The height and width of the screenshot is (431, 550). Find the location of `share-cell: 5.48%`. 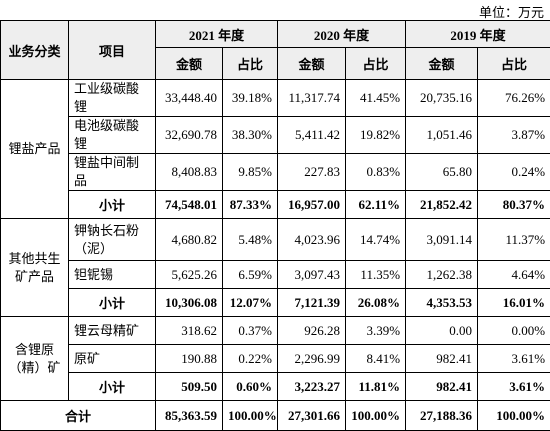

share-cell: 5.48% is located at coordinates (250, 240).